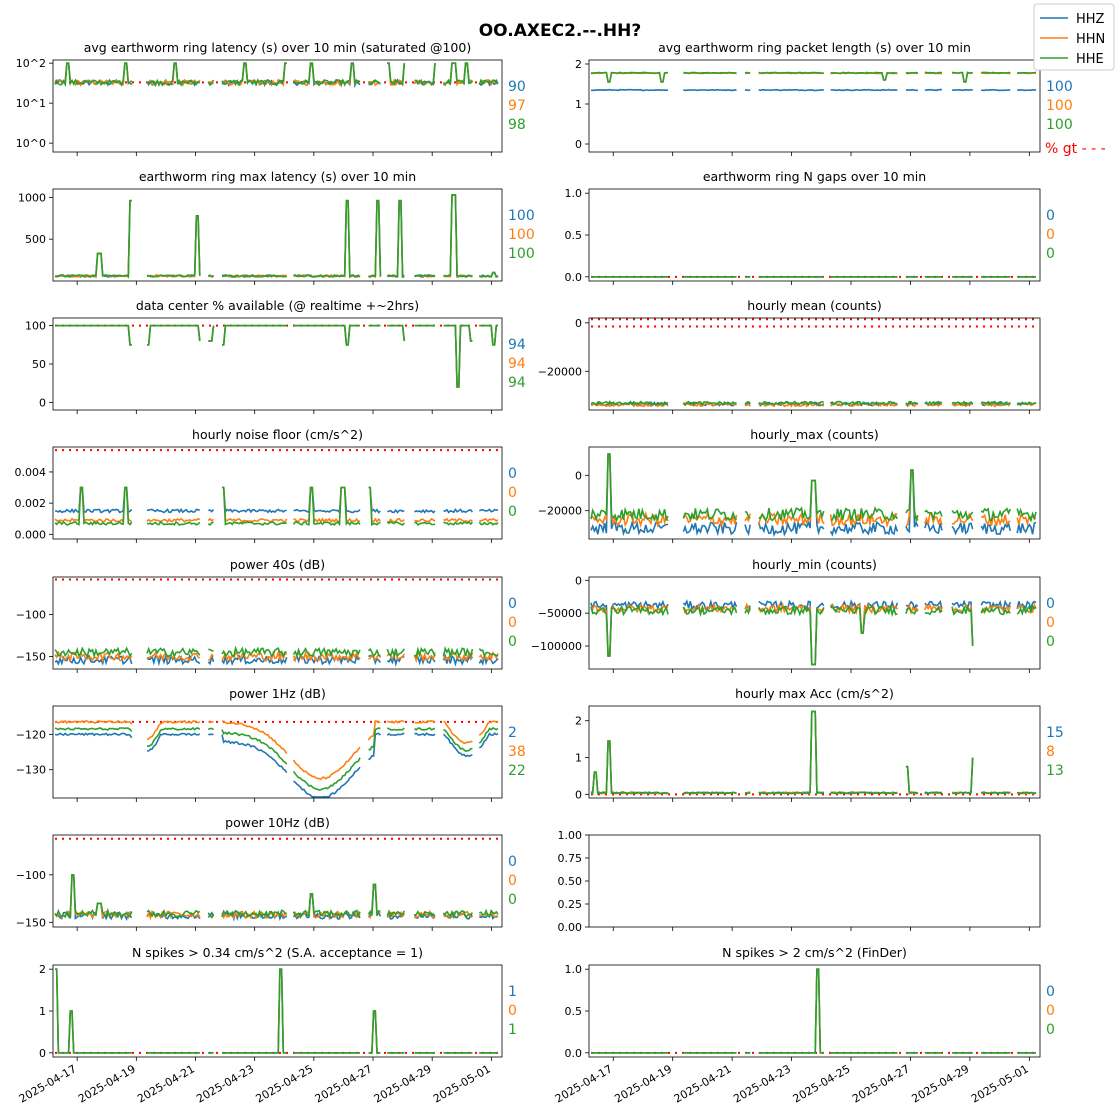  I want to click on panel-title: hourly mean (counts), so click(814, 305).